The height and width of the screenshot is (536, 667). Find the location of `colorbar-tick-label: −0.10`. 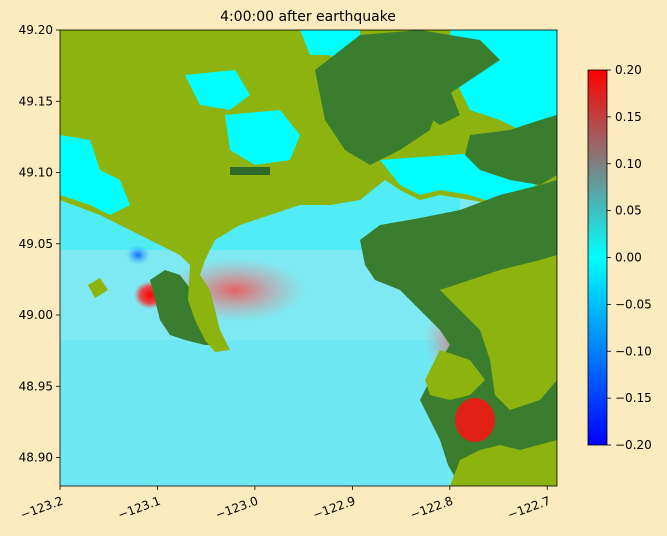

colorbar-tick-label: −0.10 is located at coordinates (633, 351).